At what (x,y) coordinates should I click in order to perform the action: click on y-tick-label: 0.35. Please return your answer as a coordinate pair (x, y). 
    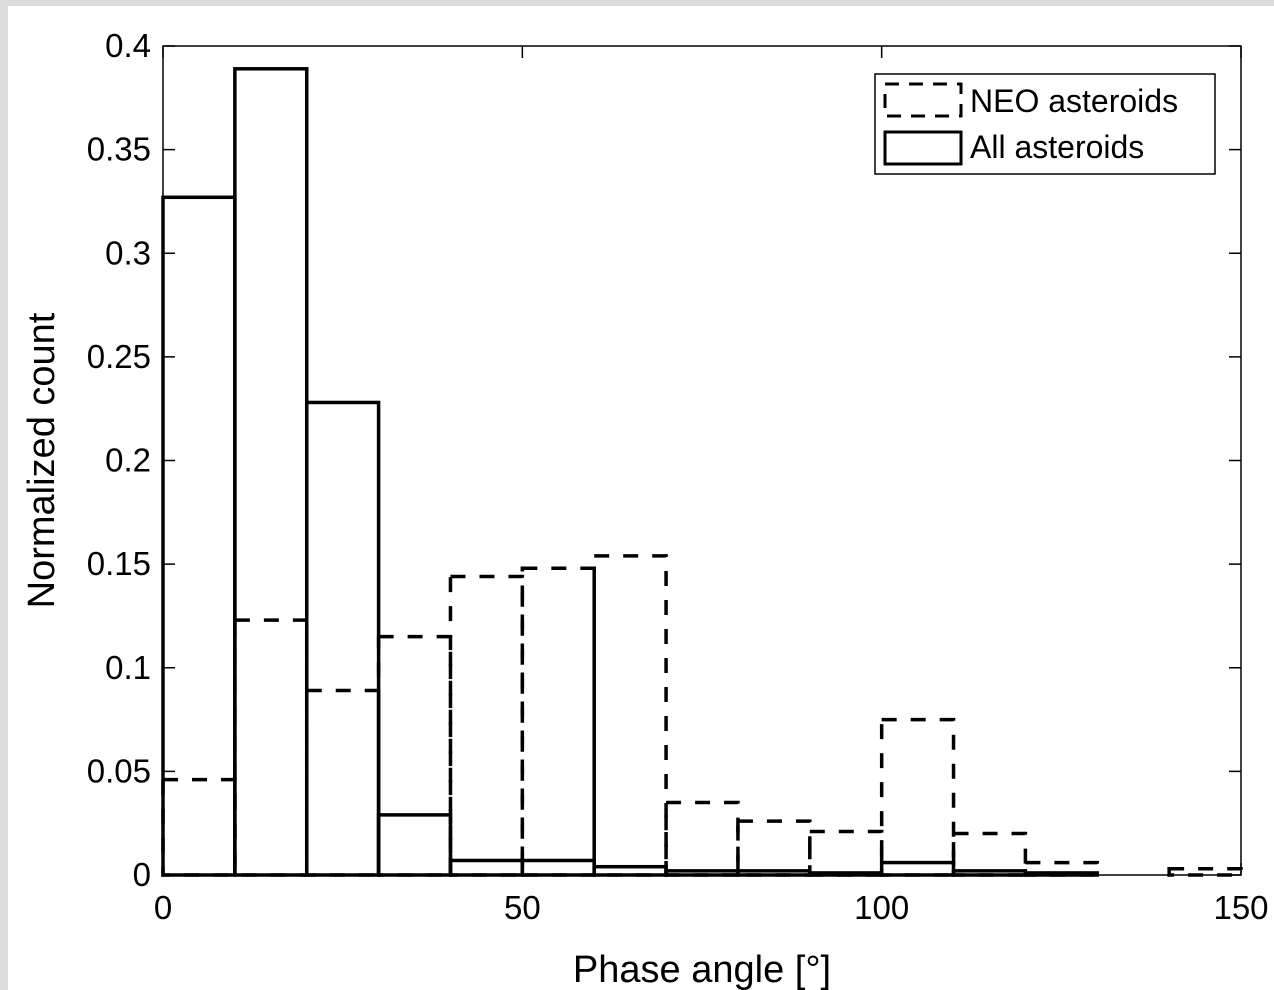
    Looking at the image, I should click on (119, 149).